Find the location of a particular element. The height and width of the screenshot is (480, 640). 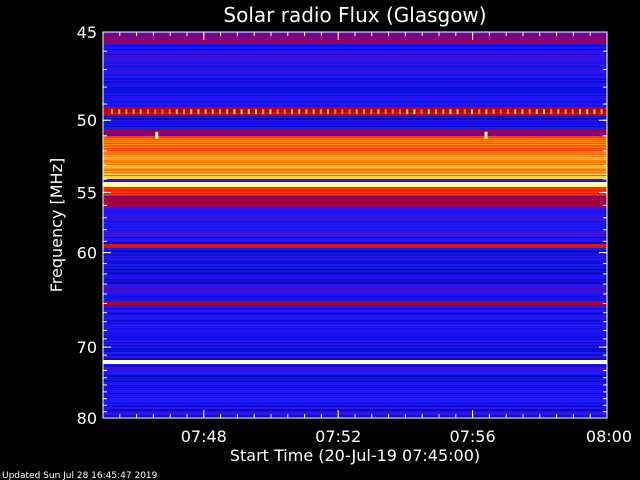

y-axis-label: Frequency [MHz] is located at coordinates (56, 225).